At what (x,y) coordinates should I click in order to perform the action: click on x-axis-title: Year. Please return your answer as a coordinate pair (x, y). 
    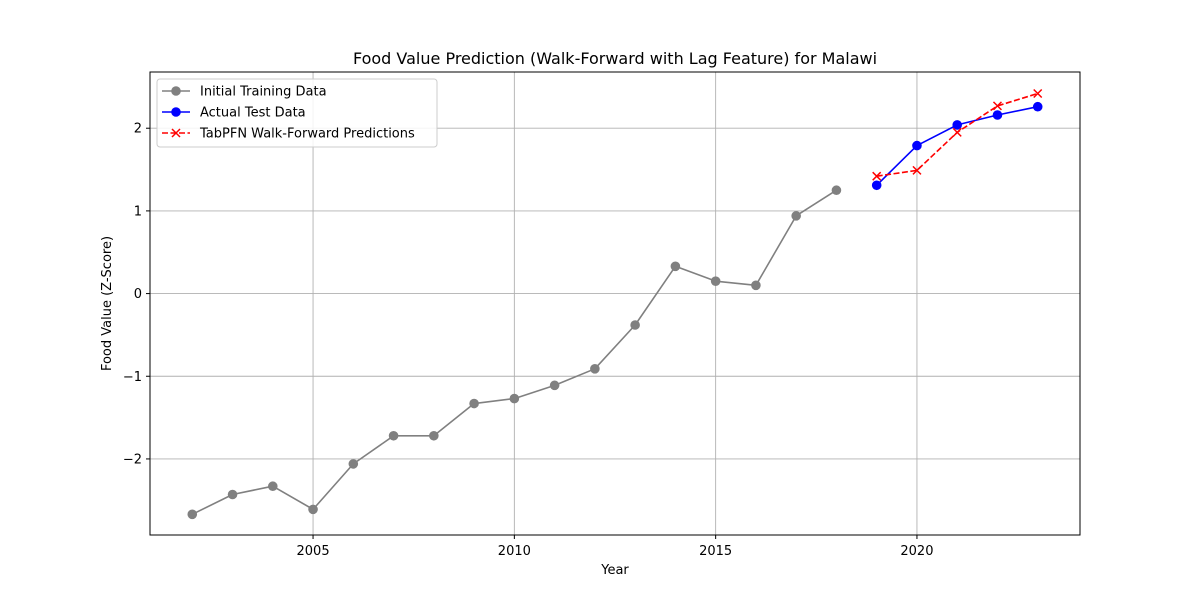
    Looking at the image, I should click on (614, 570).